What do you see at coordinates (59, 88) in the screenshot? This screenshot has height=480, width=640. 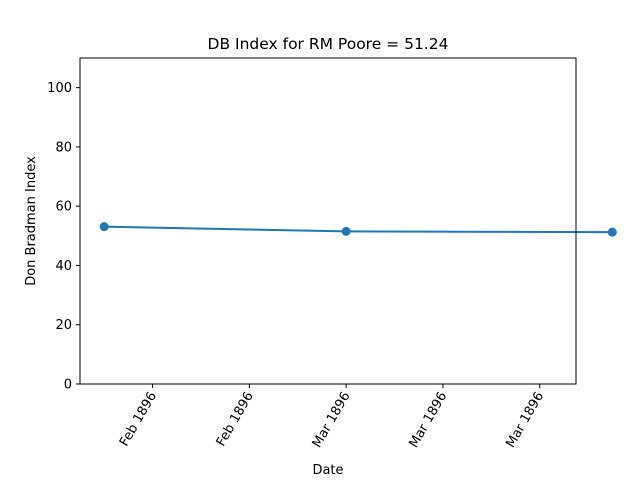 I see `y-tick-label: 100` at bounding box center [59, 88].